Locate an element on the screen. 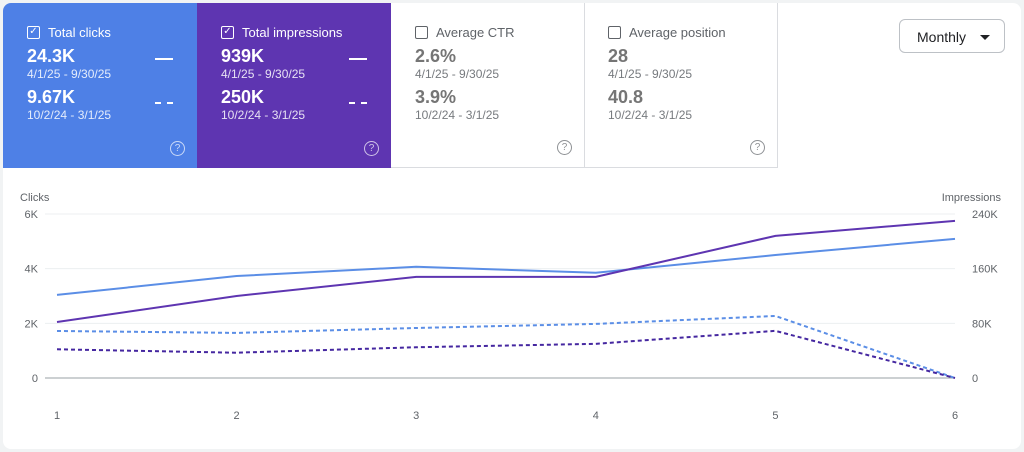 The width and height of the screenshot is (1024, 452). y-left-axis-label: Clicks is located at coordinates (35, 198).